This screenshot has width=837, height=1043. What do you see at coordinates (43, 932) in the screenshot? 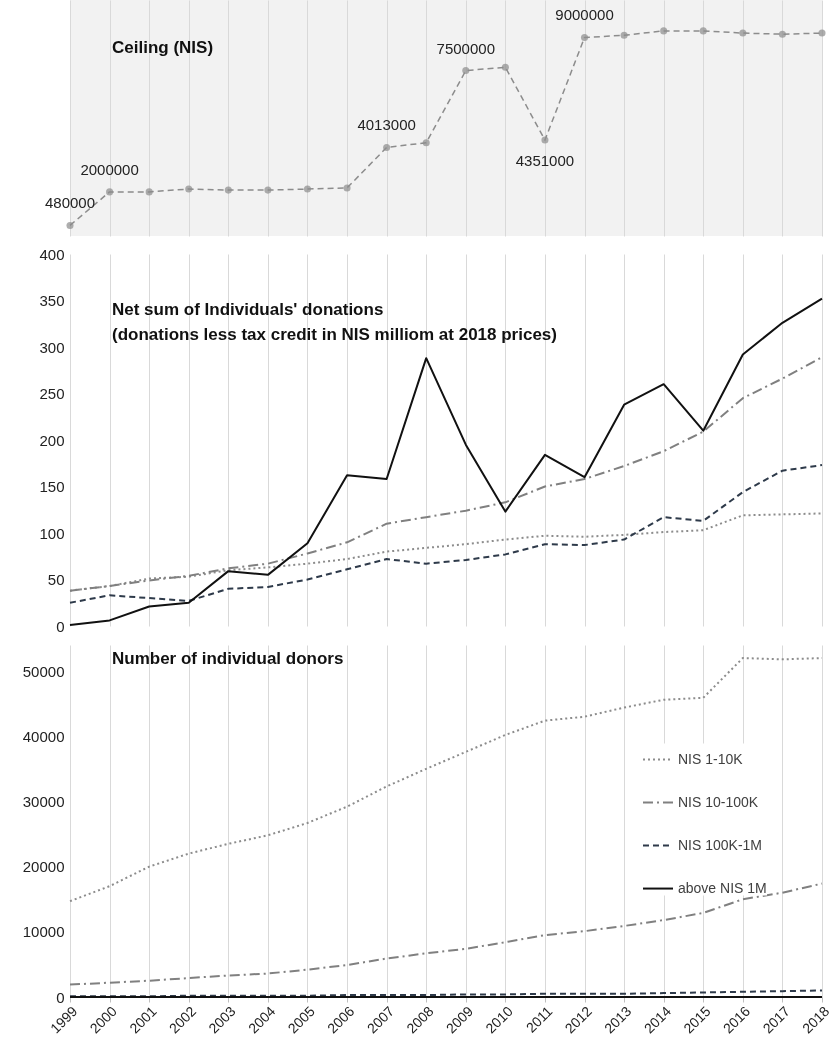
I see `y-tick-label: 10000` at bounding box center [43, 932].